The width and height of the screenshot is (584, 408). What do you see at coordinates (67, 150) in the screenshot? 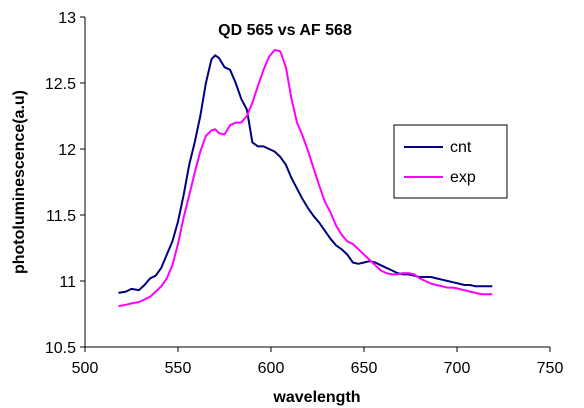
I see `y-tick-label: 12` at bounding box center [67, 150].